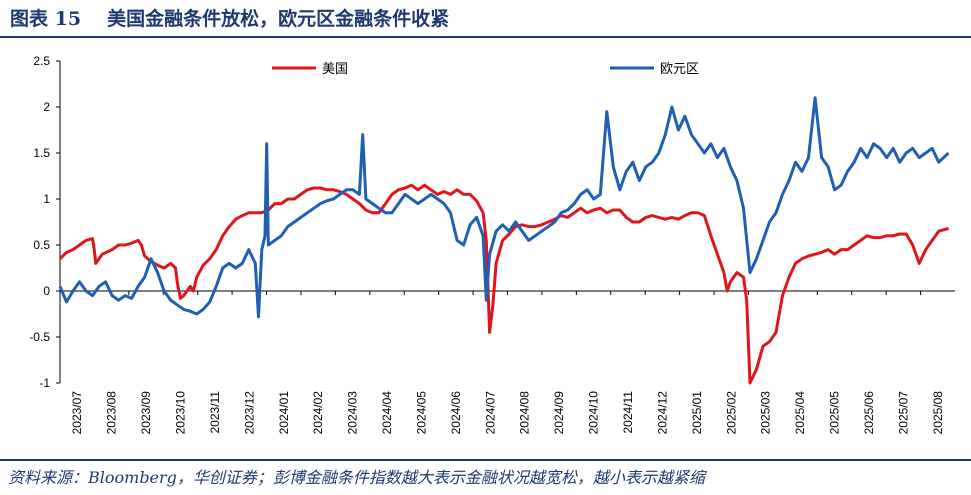  What do you see at coordinates (485, 460) in the screenshot?
I see `source-divider` at bounding box center [485, 460].